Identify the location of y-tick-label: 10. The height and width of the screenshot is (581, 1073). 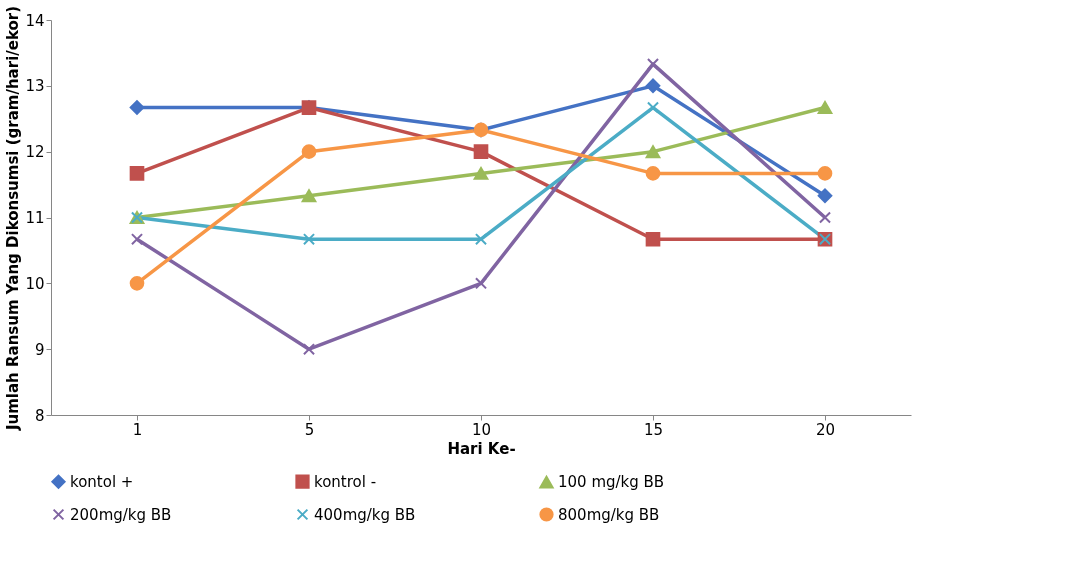
(35, 283).